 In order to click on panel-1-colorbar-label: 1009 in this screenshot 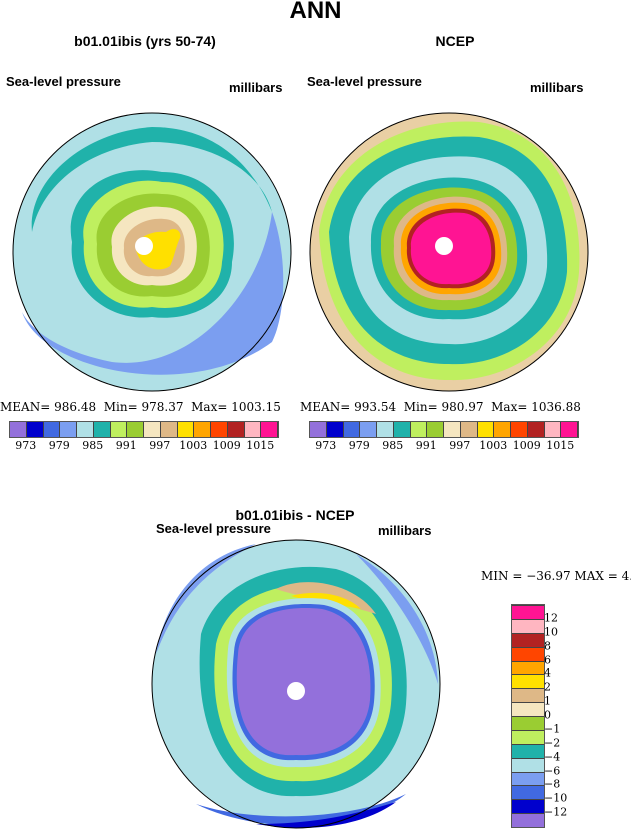, I will do `click(226, 445)`.